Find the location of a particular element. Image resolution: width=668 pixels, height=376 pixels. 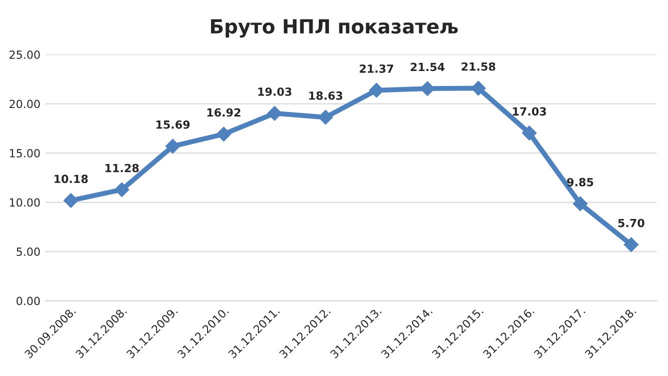

data-label: 19.03 is located at coordinates (275, 91).